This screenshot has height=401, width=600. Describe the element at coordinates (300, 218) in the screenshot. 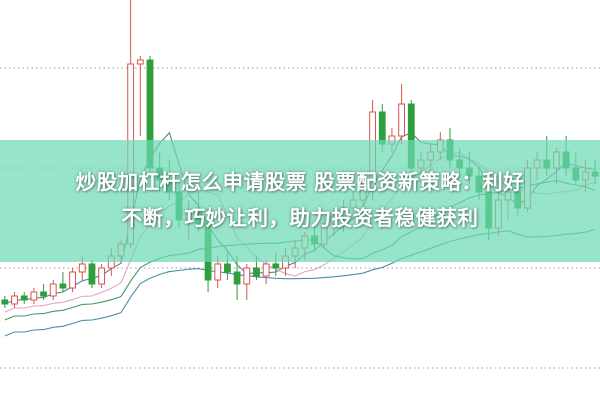

I see `headline-line-2: 不断，巧妙让利，助力投资者稳健获利` at that location.